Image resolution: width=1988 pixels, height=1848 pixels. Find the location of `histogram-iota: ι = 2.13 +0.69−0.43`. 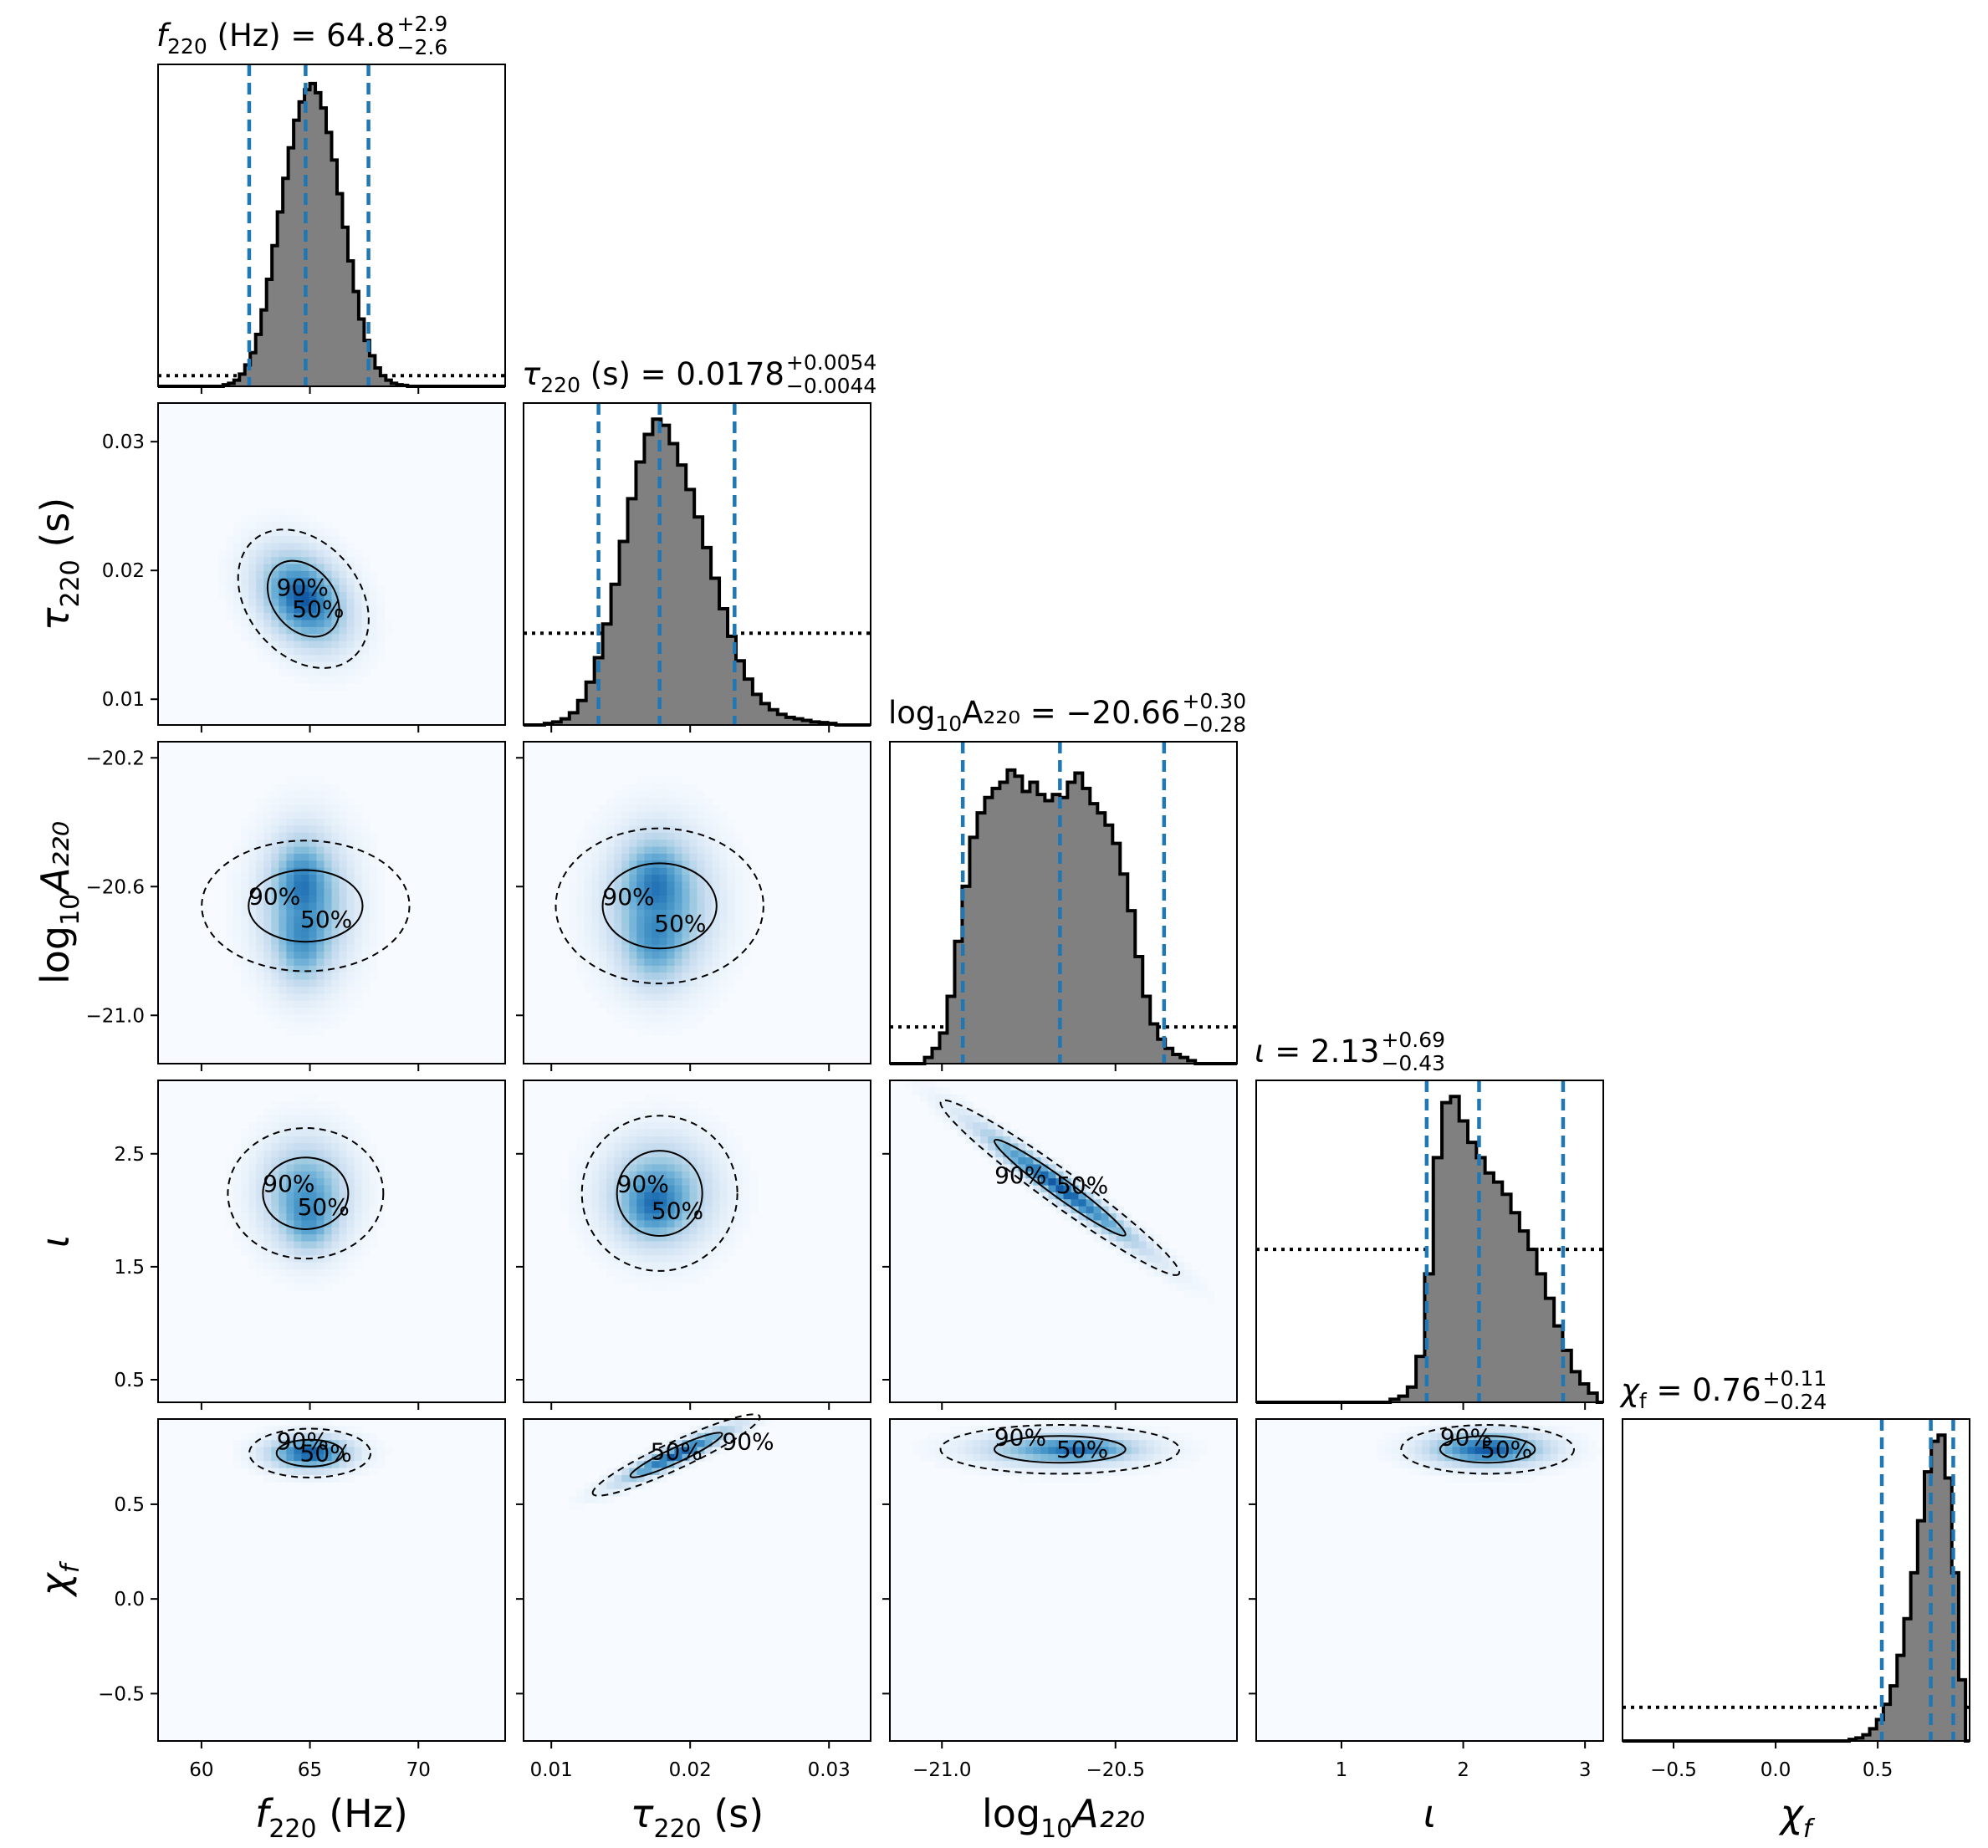

histogram-iota: ι = 2.13 +0.69−0.43 is located at coordinates (1429, 1216).